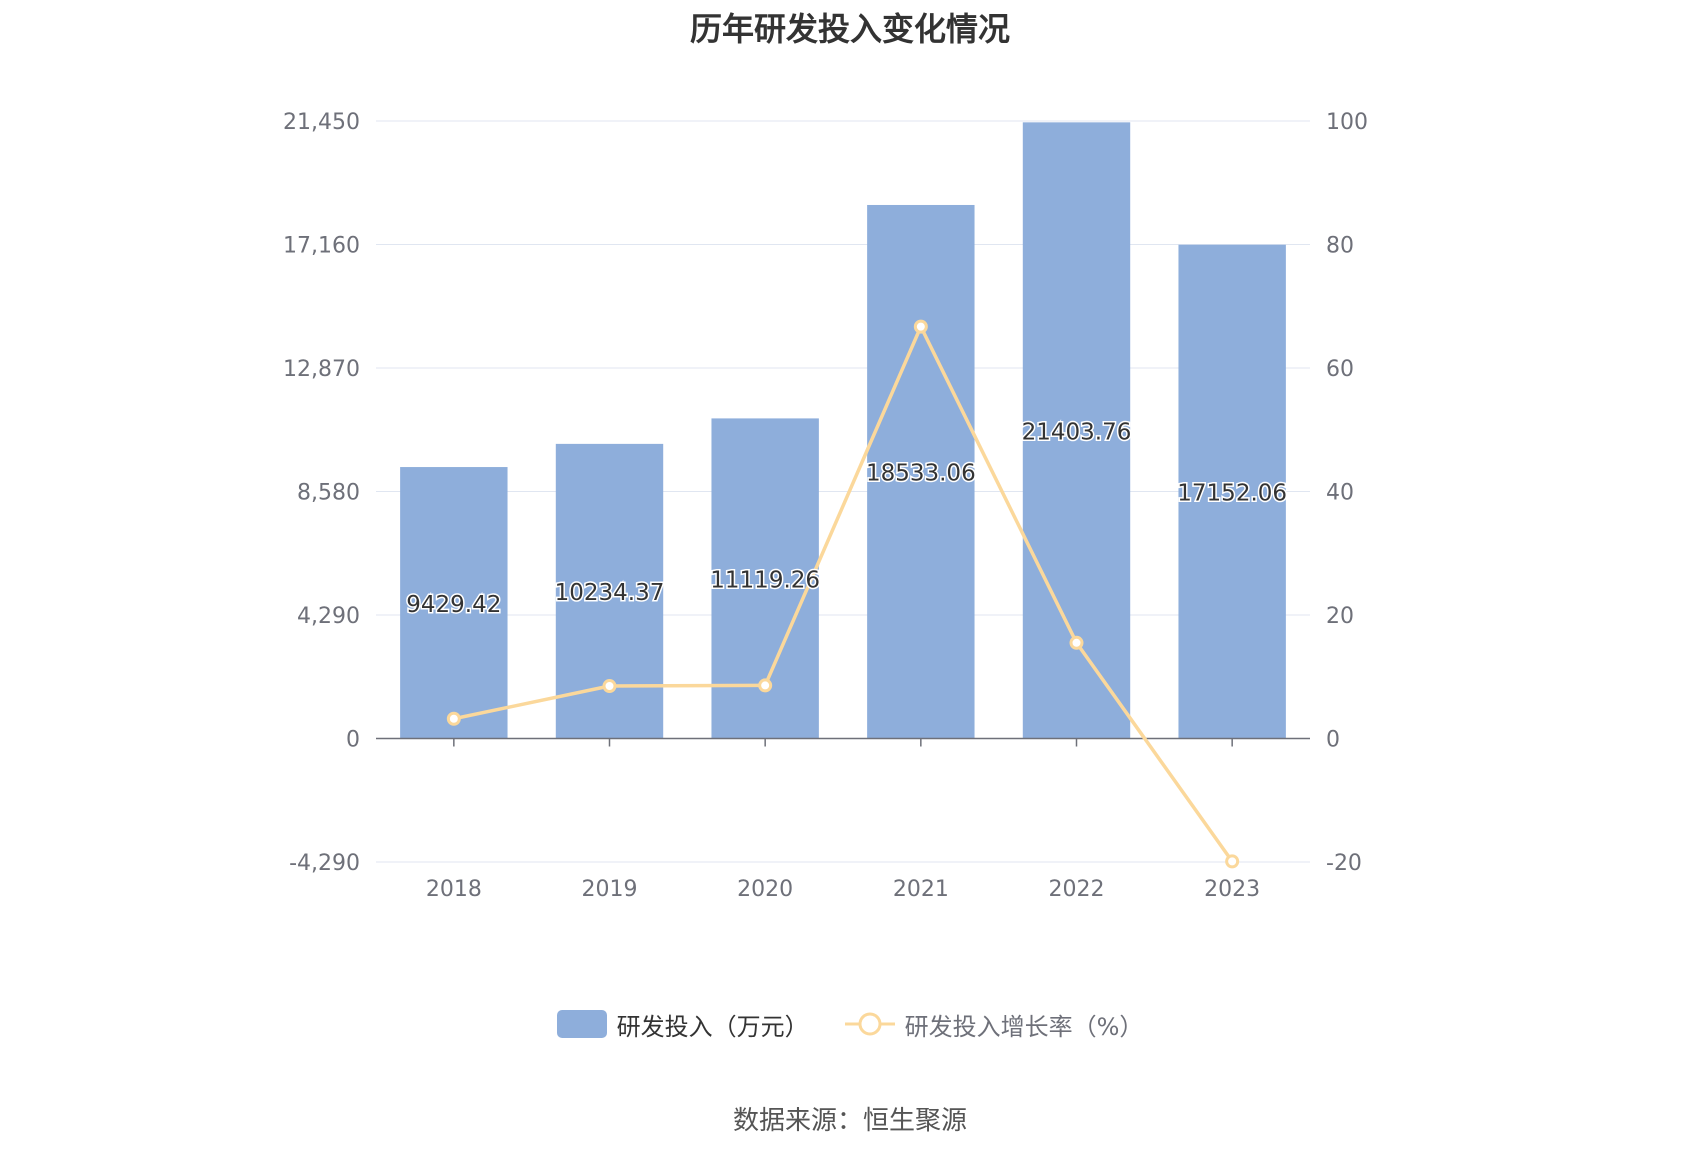 Image resolution: width=1700 pixels, height=1150 pixels. Describe the element at coordinates (454, 889) in the screenshot. I see `x-tick-label: 2018` at that location.